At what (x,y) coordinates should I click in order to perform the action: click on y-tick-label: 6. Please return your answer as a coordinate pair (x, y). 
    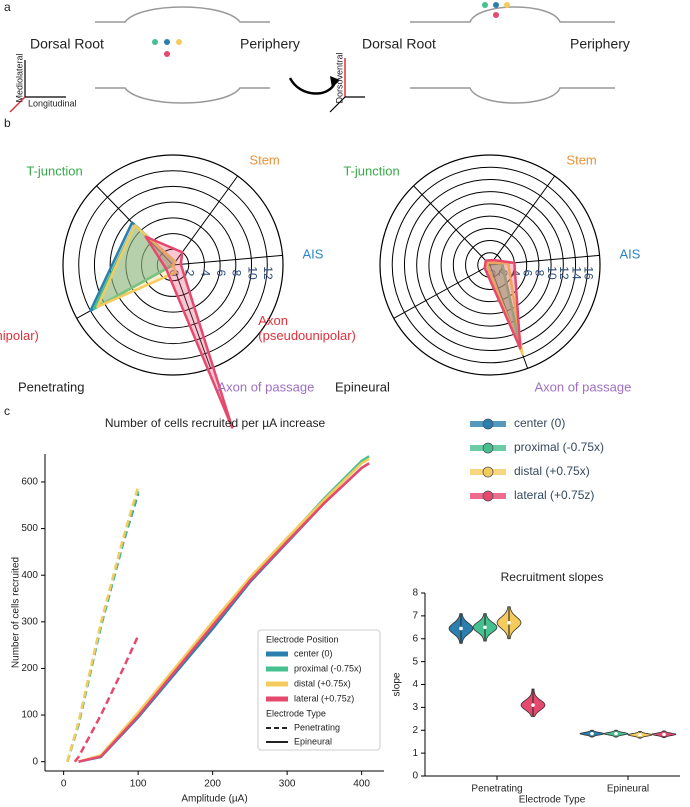
    Looking at the image, I should click on (415, 638).